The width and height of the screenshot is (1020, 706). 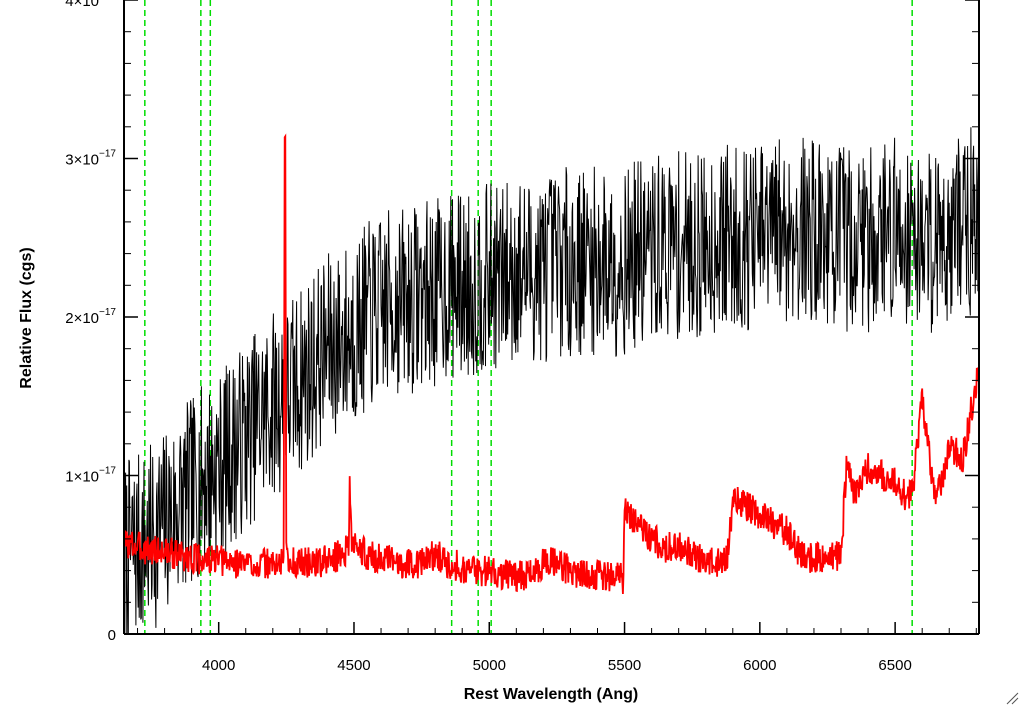 What do you see at coordinates (551, 694) in the screenshot?
I see `x-axis-title: Rest Wavelength (Ang)` at bounding box center [551, 694].